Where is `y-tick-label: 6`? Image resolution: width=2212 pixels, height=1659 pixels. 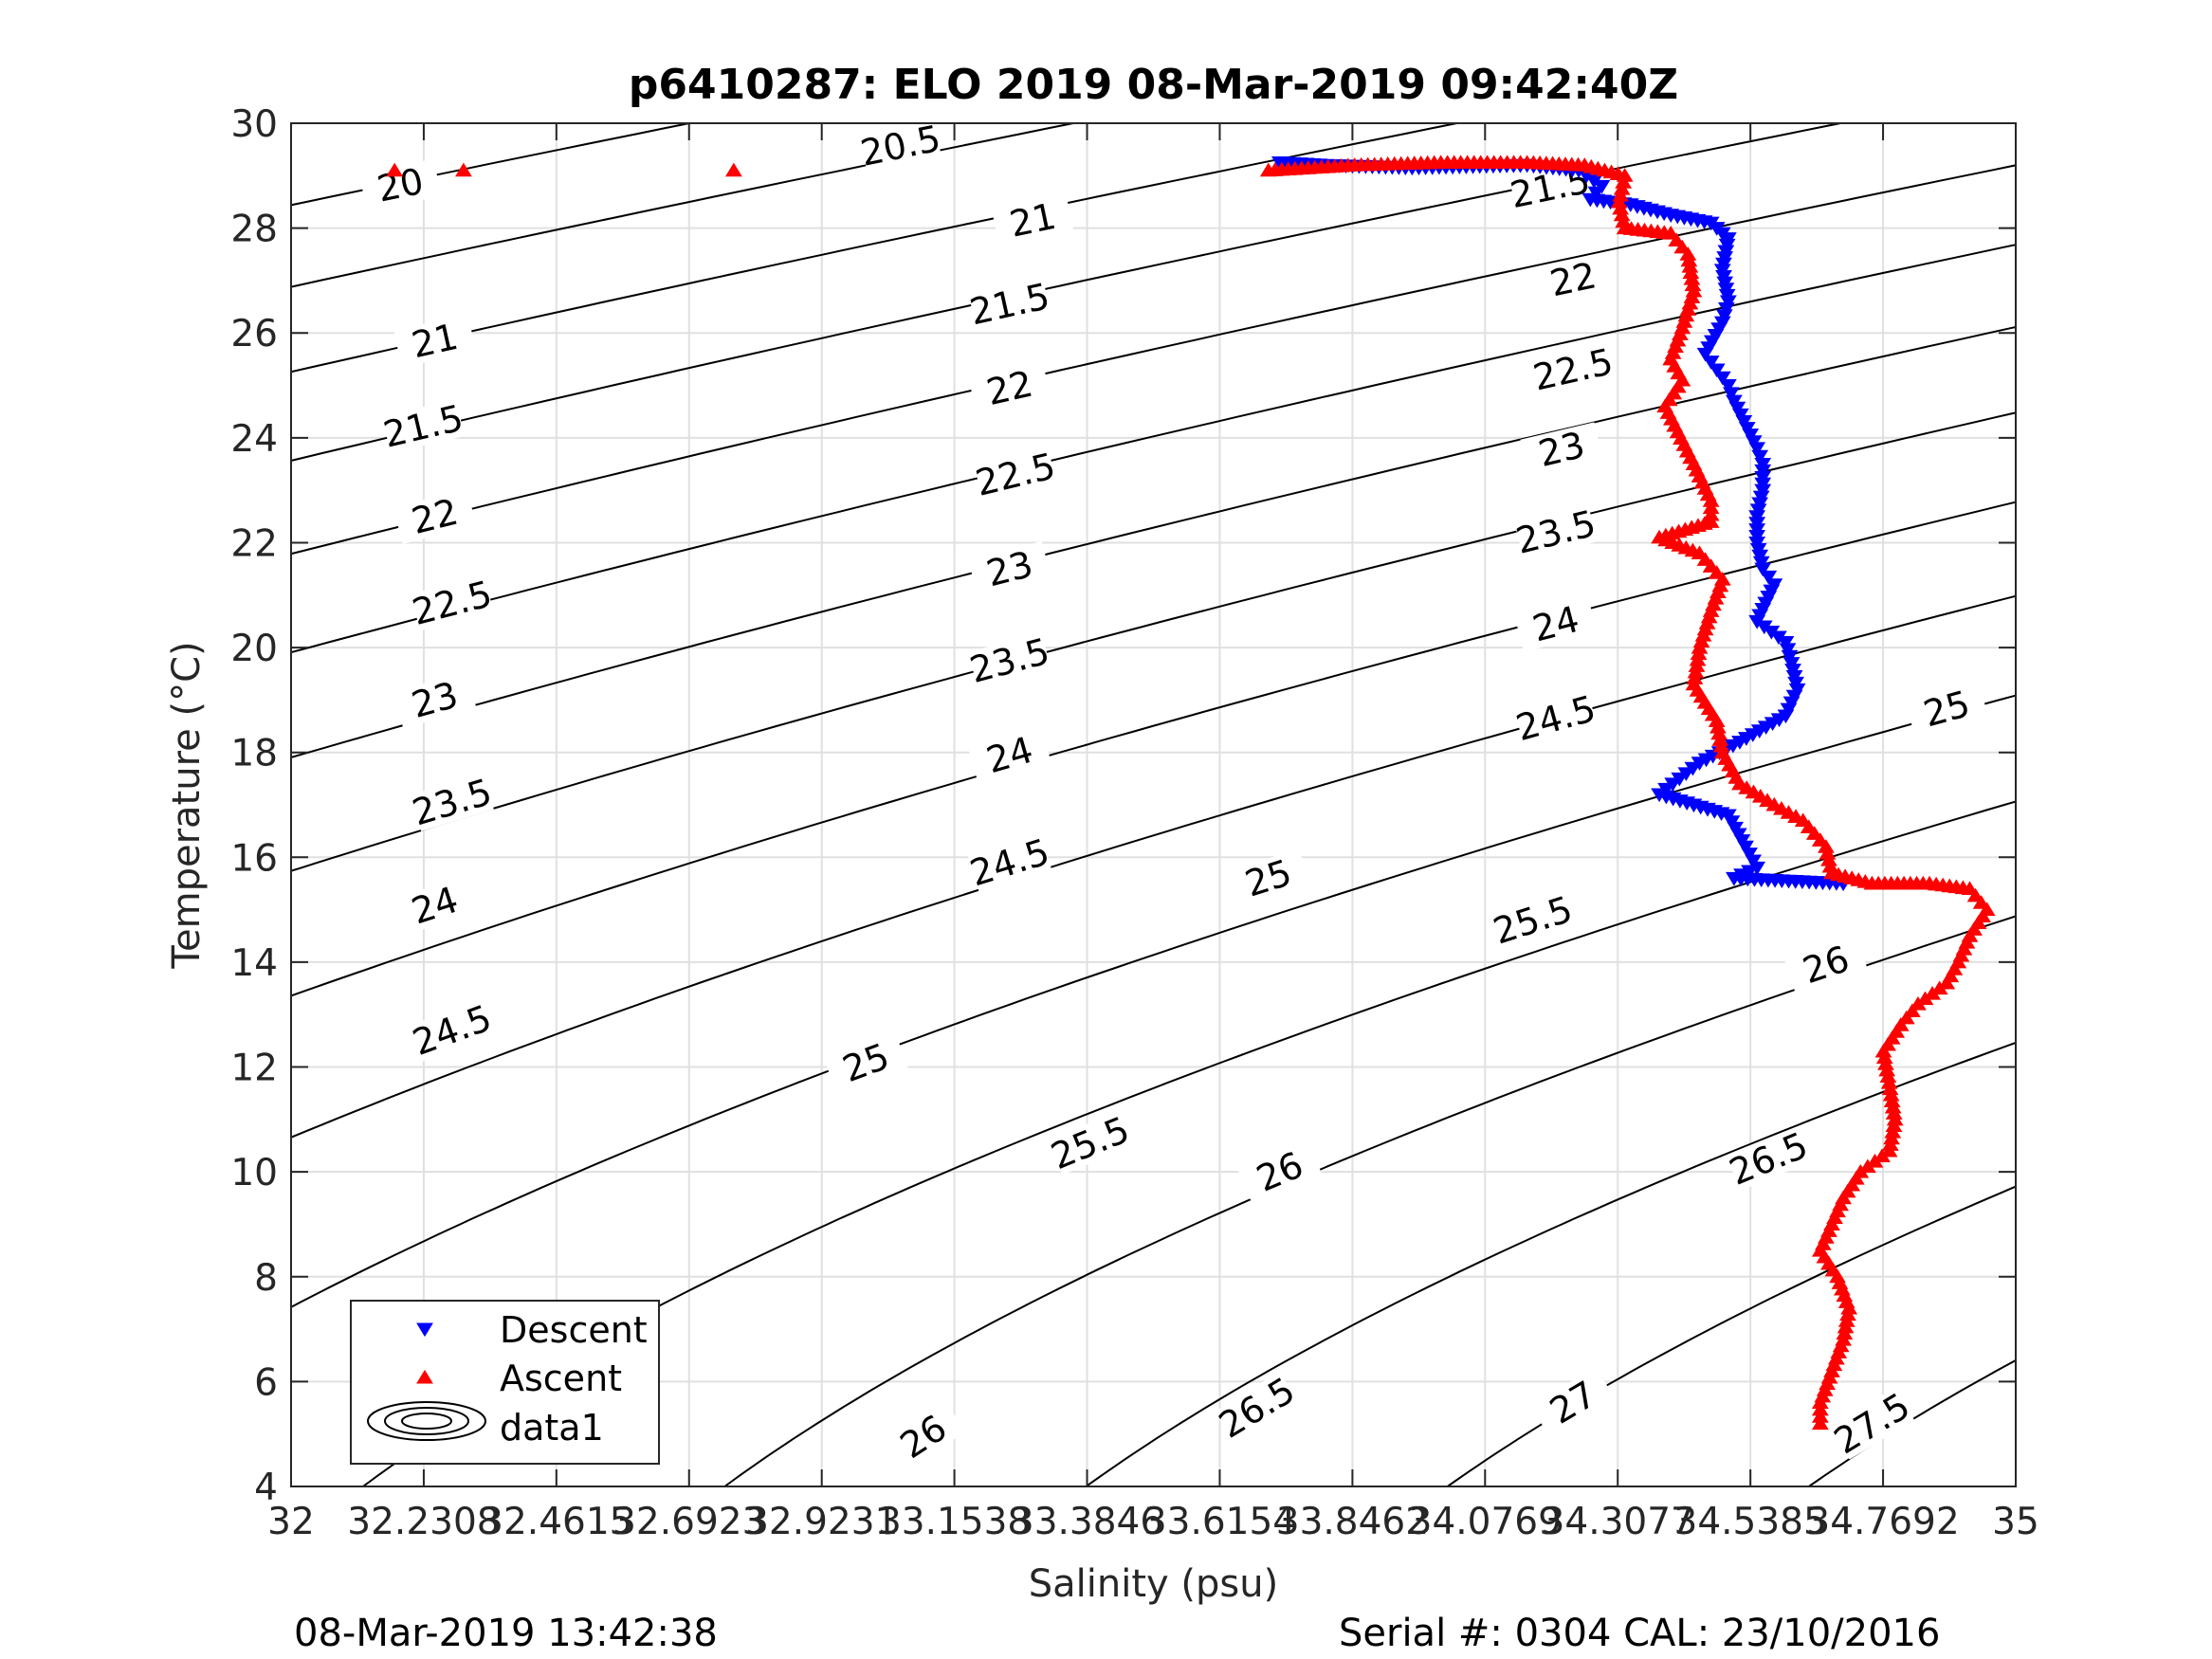
y-tick-label: 6 is located at coordinates (266, 1382).